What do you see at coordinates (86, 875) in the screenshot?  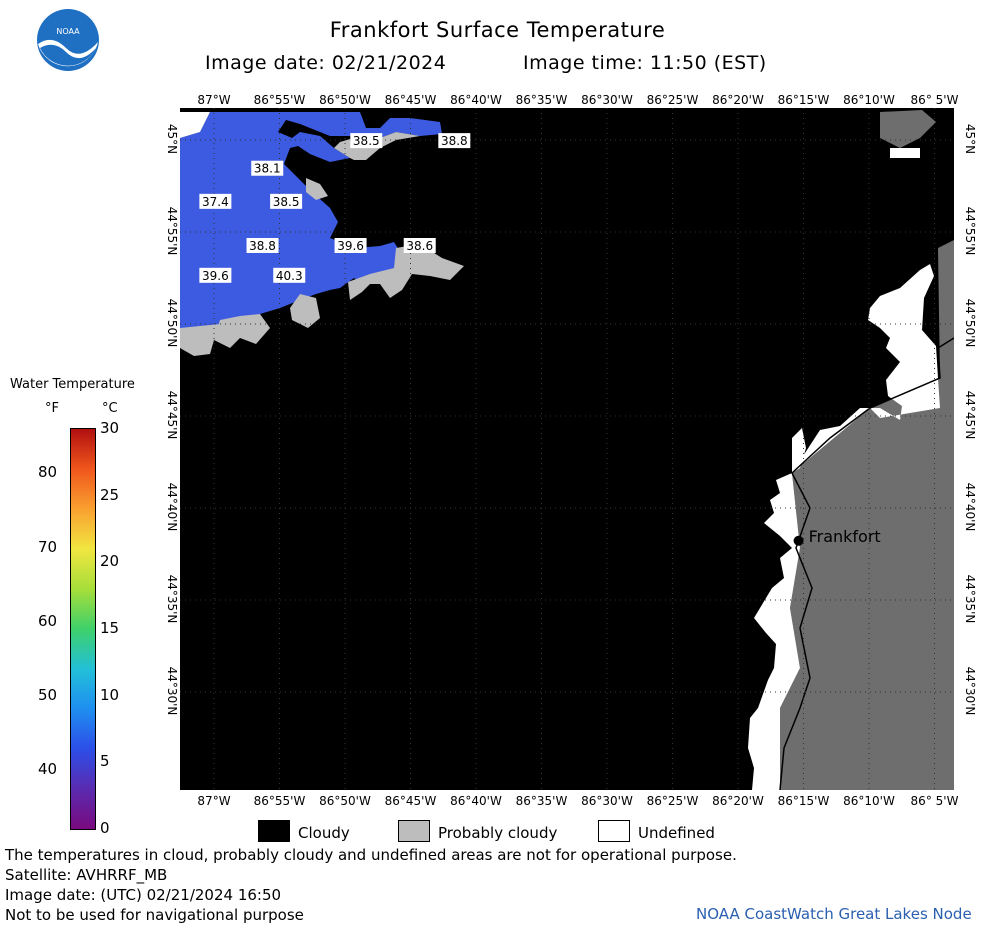 I see `footer-satellite: Satellite: AVHRRF_MB` at bounding box center [86, 875].